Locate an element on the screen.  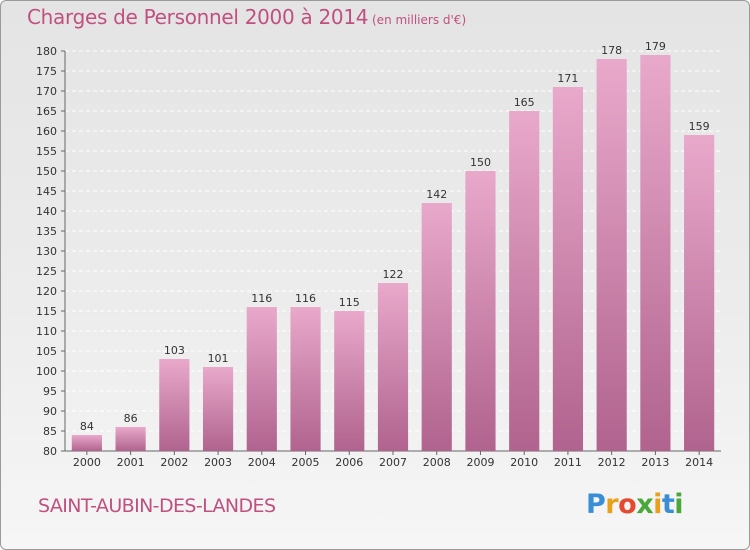
commune-name: SAINT-AUBIN-DES-LANDES is located at coordinates (157, 506).